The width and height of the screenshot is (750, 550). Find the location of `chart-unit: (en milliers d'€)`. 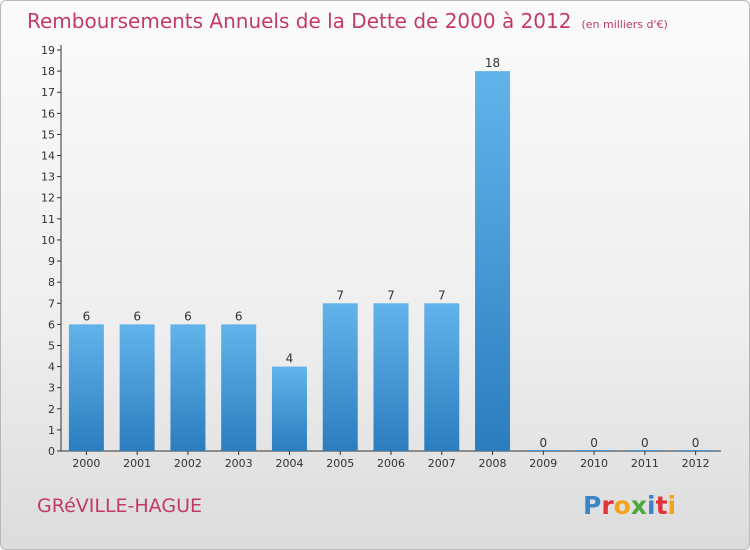

chart-unit: (en milliers d'€) is located at coordinates (624, 24).